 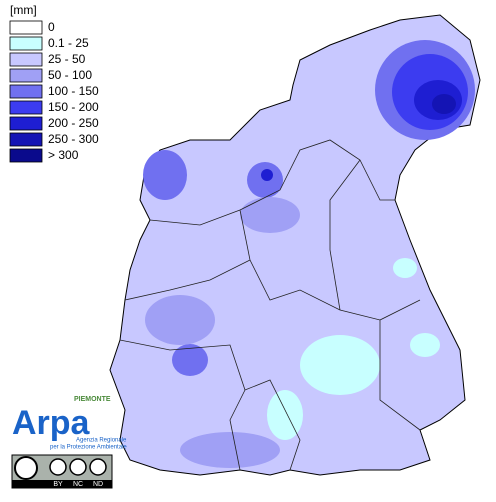 I want to click on nd-icon, so click(x=98, y=467).